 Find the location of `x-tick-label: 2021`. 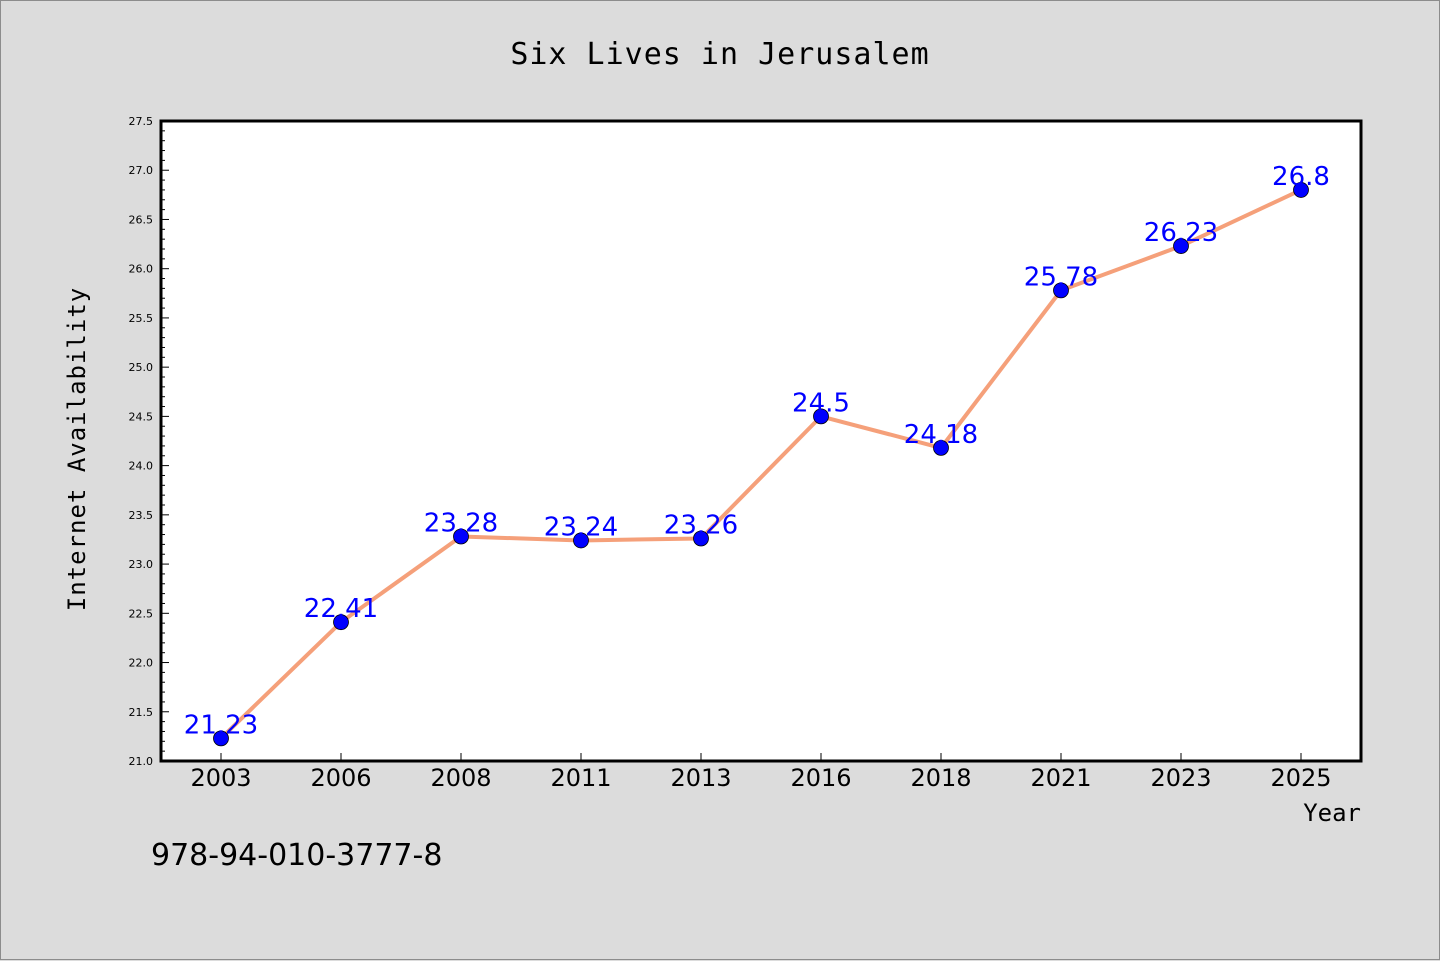

x-tick-label: 2021 is located at coordinates (1060, 778).